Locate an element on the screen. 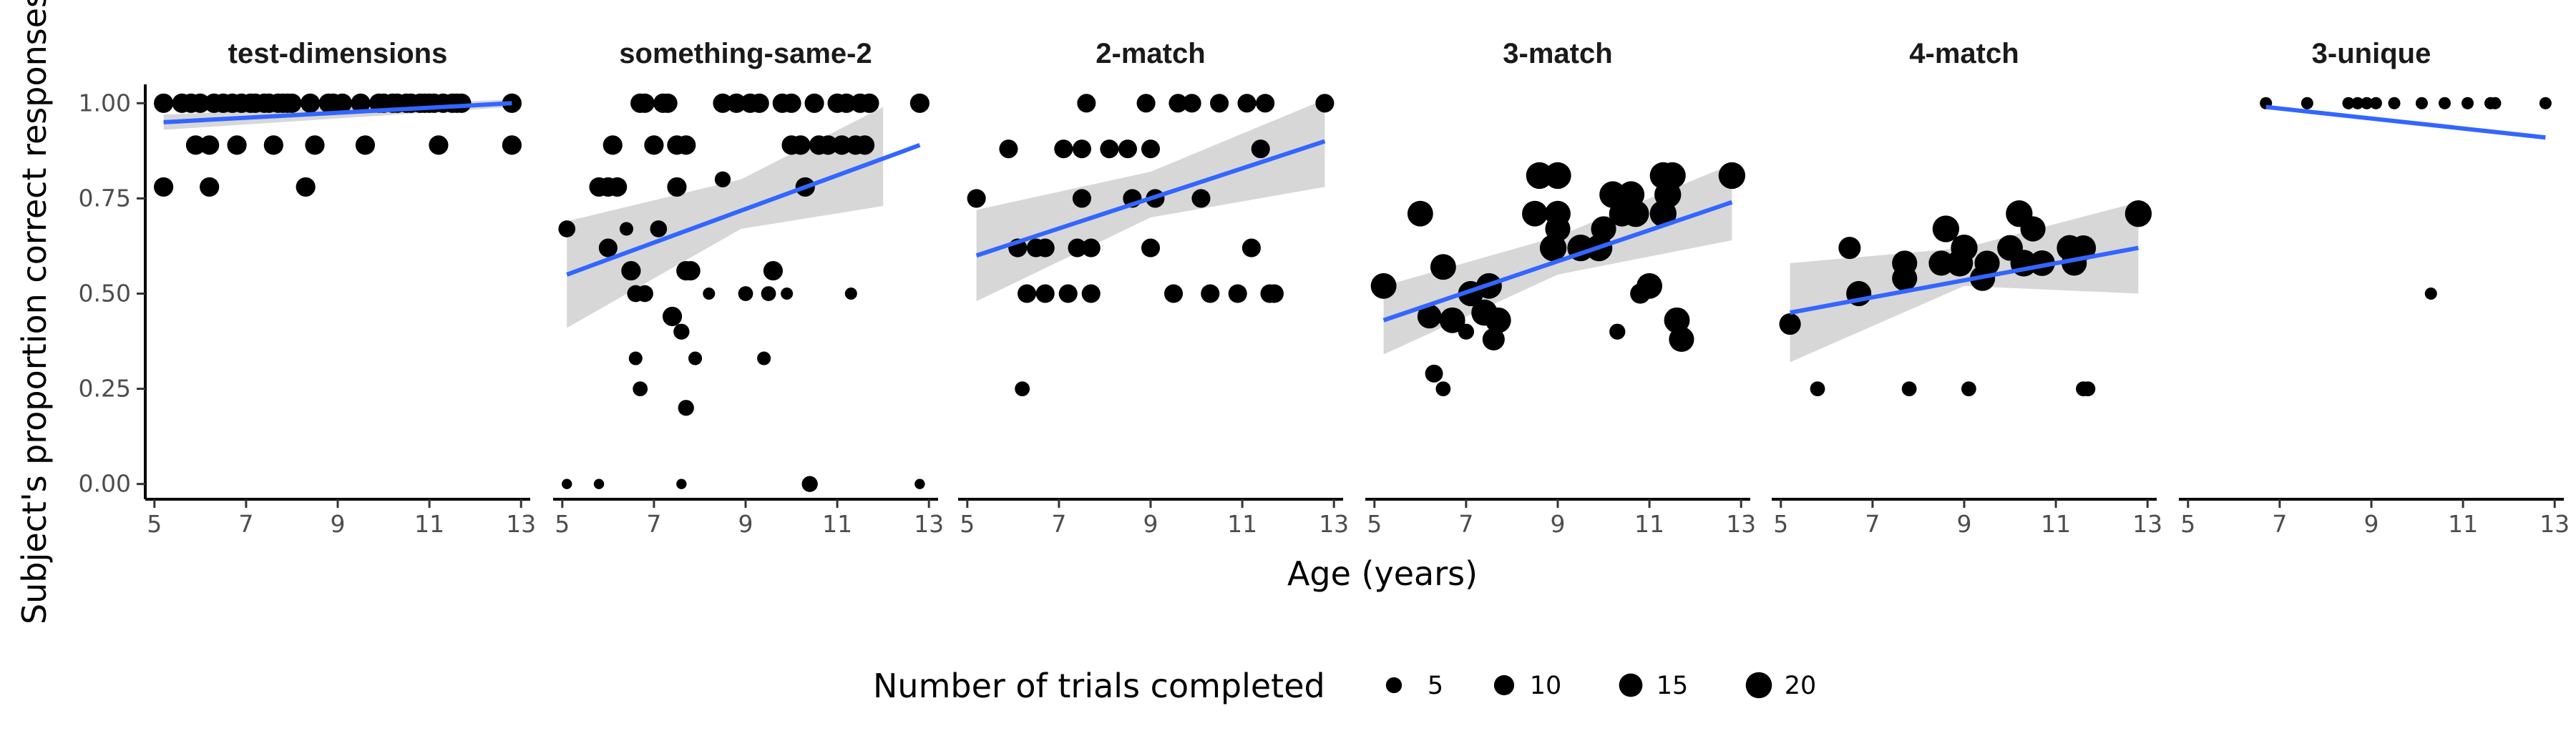  panel-3-unique: 3-unique 5 7 9 11 13 is located at coordinates (2374, 288).